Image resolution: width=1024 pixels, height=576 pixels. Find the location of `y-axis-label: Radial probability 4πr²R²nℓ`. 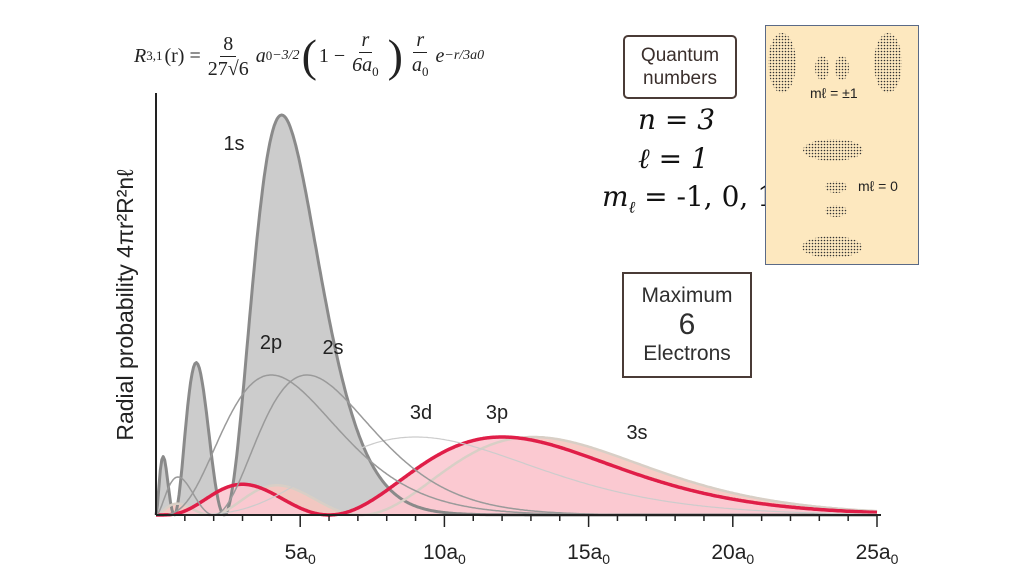

y-axis-label: Radial probability 4πr²R²nℓ is located at coordinates (125, 305).